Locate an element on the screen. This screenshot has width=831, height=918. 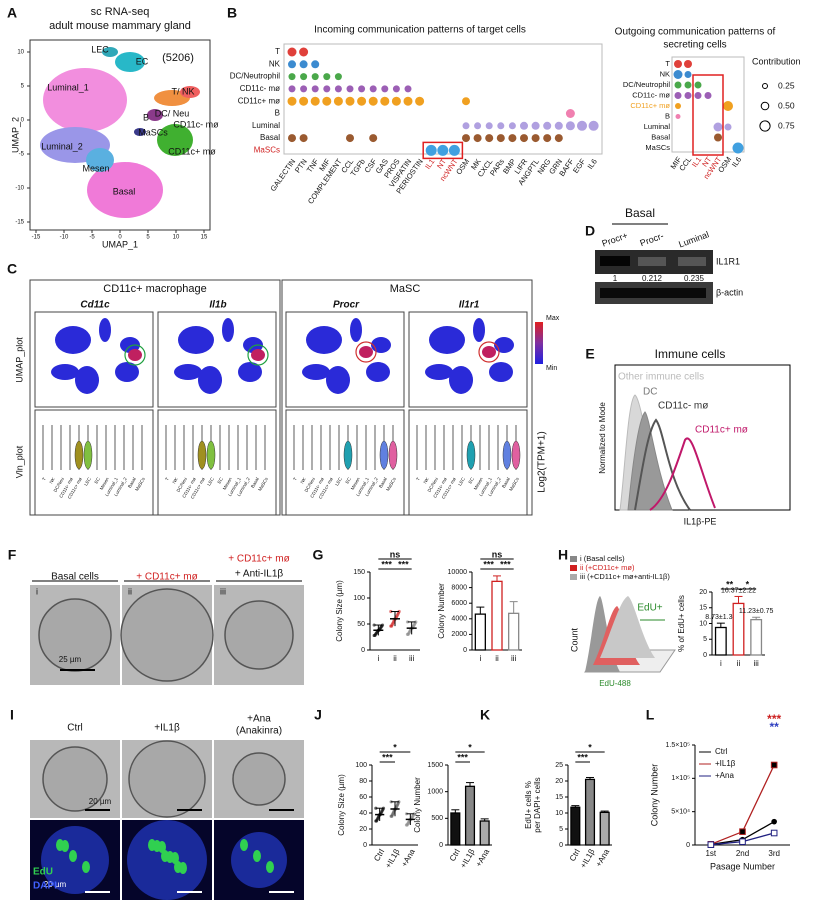
highlight is located at coordinates (708, 115).